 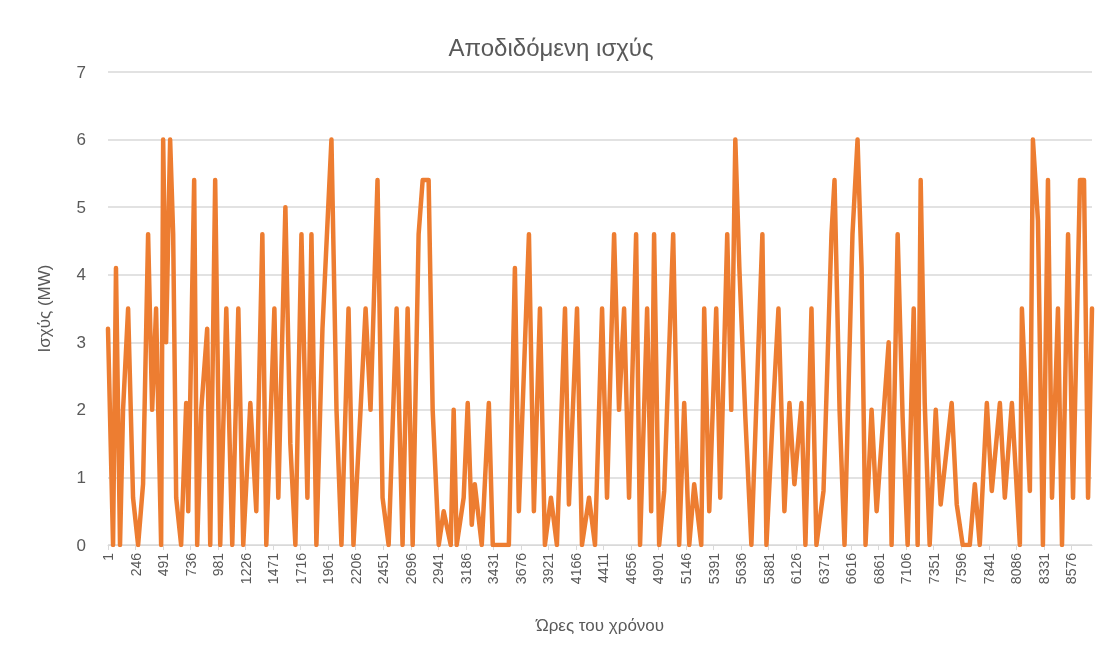 What do you see at coordinates (163, 564) in the screenshot?
I see `x-tick-label: 491` at bounding box center [163, 564].